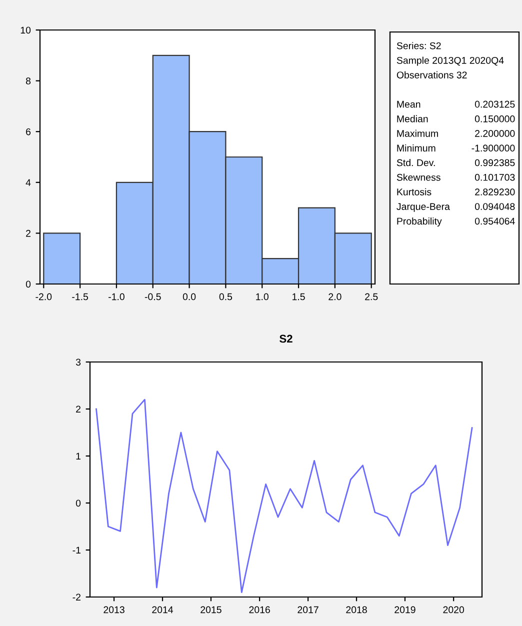 The width and height of the screenshot is (522, 626). What do you see at coordinates (28, 81) in the screenshot?
I see `y-tick-label: 8` at bounding box center [28, 81].